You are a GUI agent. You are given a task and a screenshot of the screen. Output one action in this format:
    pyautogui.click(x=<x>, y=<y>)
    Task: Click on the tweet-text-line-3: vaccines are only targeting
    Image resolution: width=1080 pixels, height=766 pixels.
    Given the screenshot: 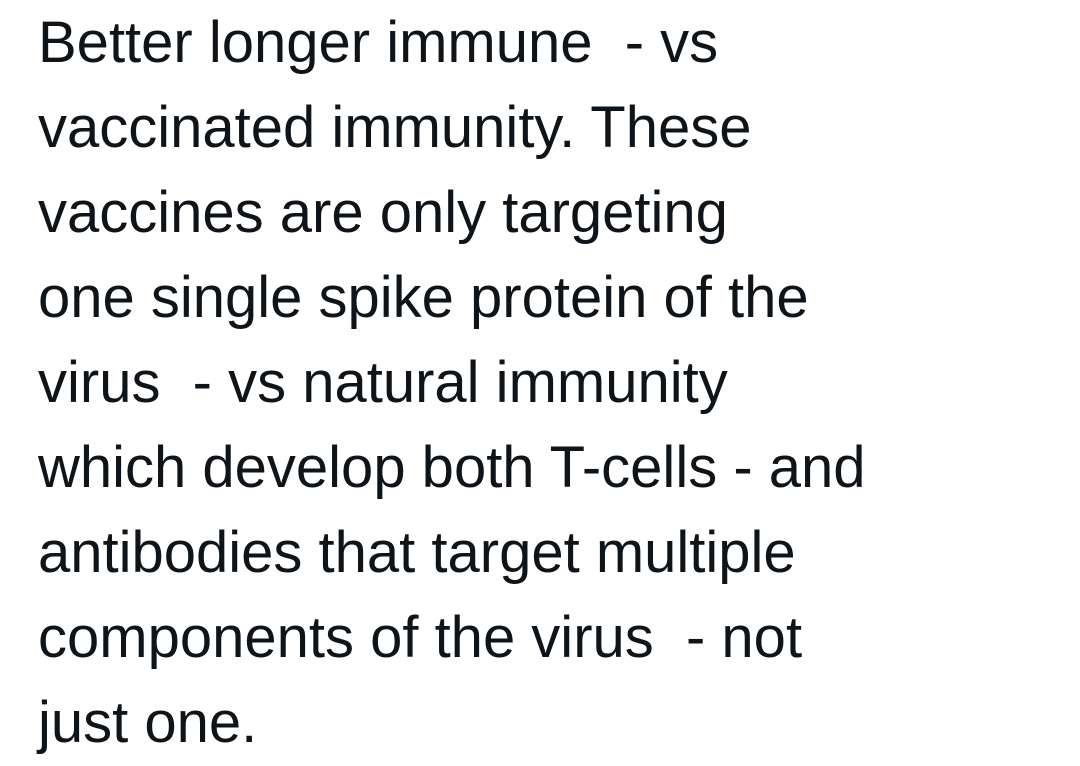 What is the action you would take?
    pyautogui.click(x=383, y=212)
    